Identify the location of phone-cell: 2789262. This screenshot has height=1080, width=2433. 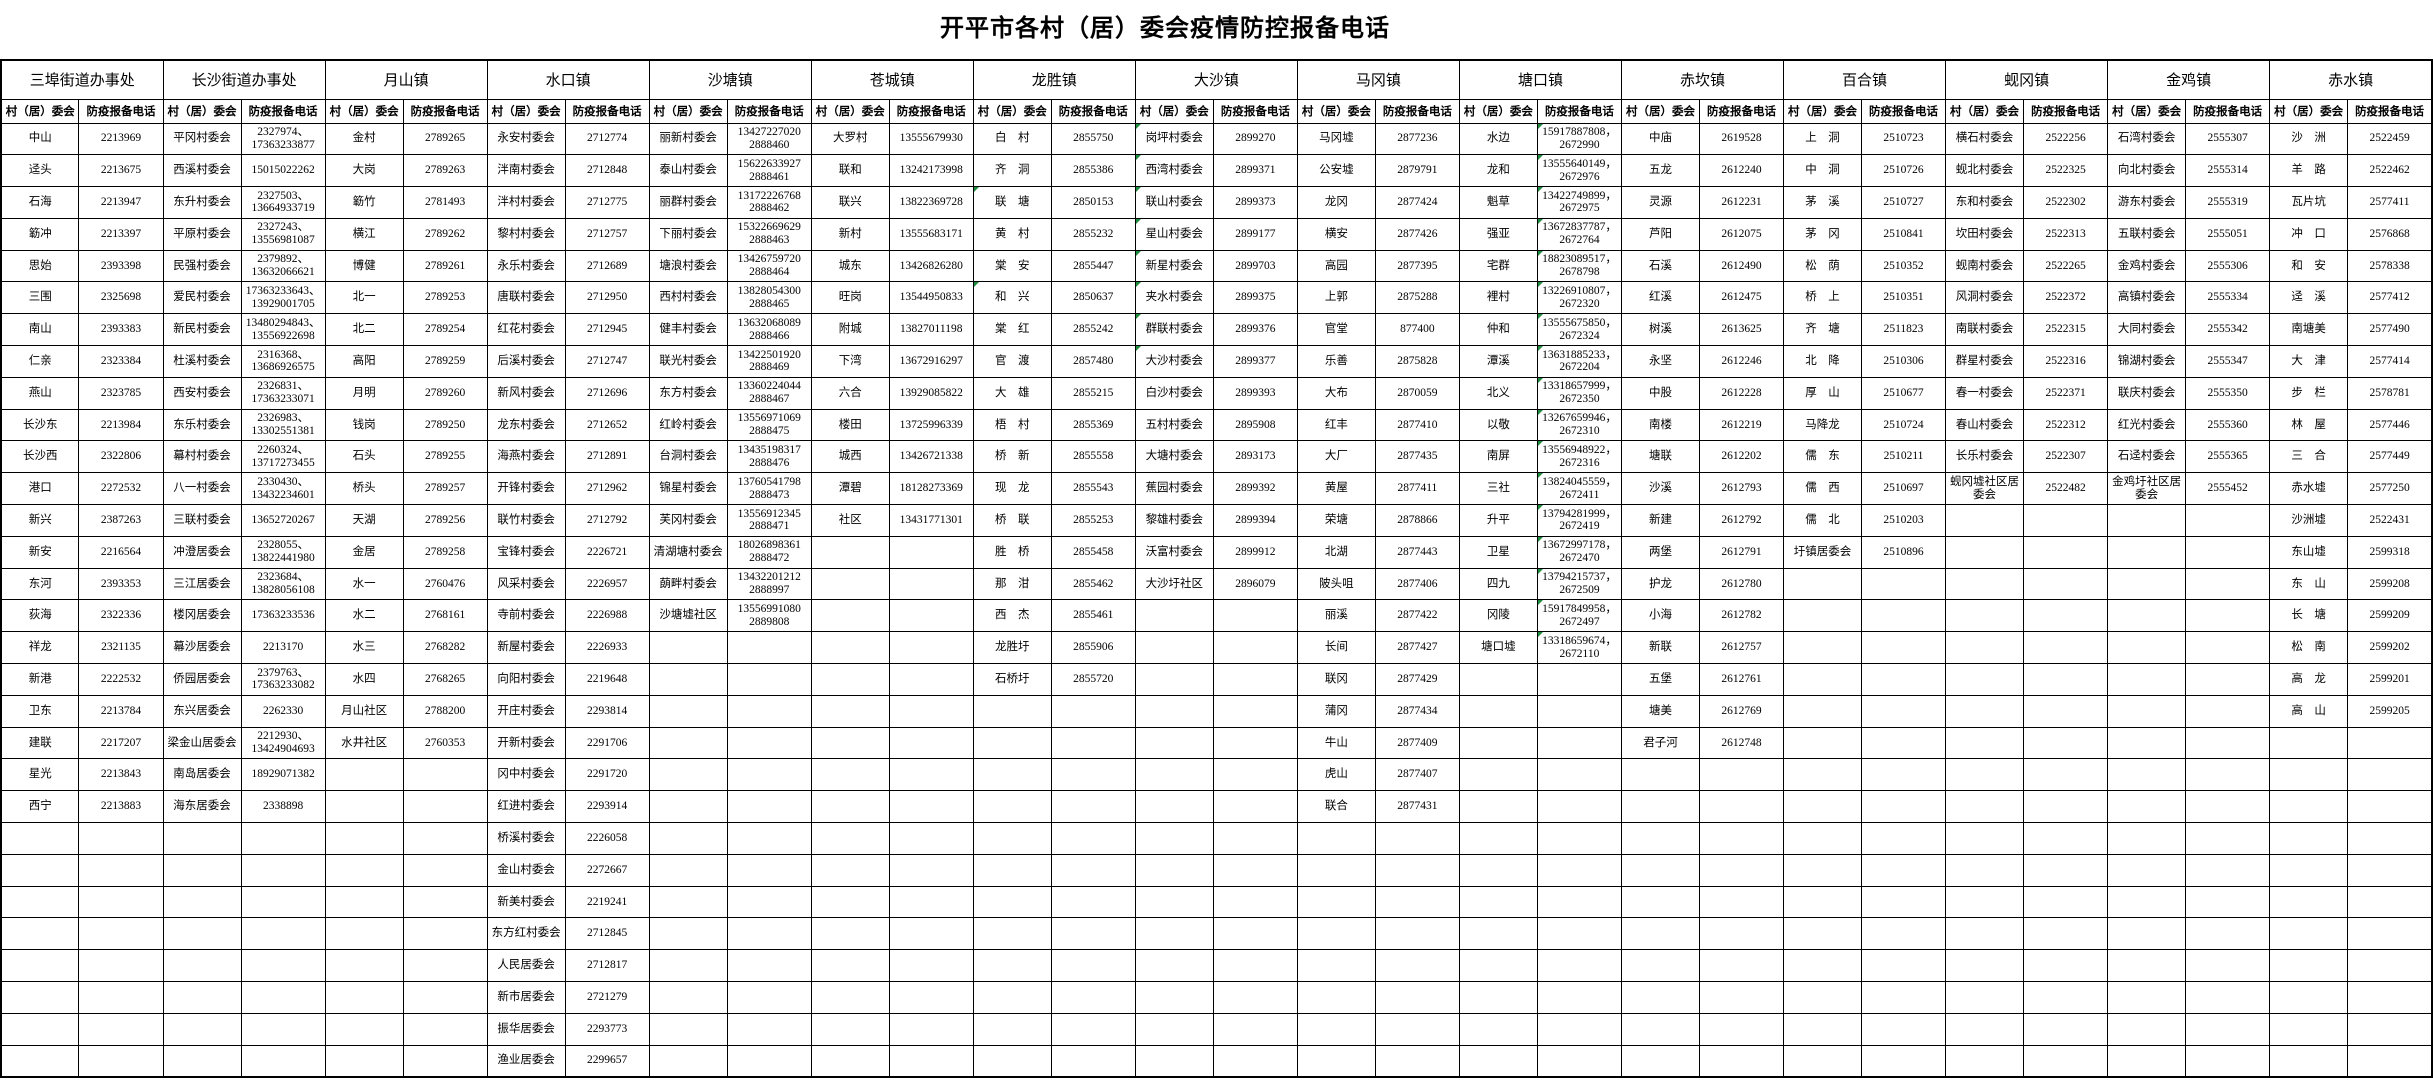
(445, 234).